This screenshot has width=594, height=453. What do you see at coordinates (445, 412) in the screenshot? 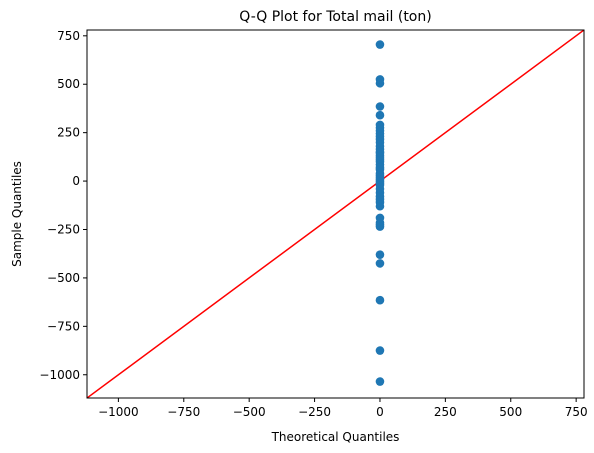
I see `x-tick-label: 250` at bounding box center [445, 412].